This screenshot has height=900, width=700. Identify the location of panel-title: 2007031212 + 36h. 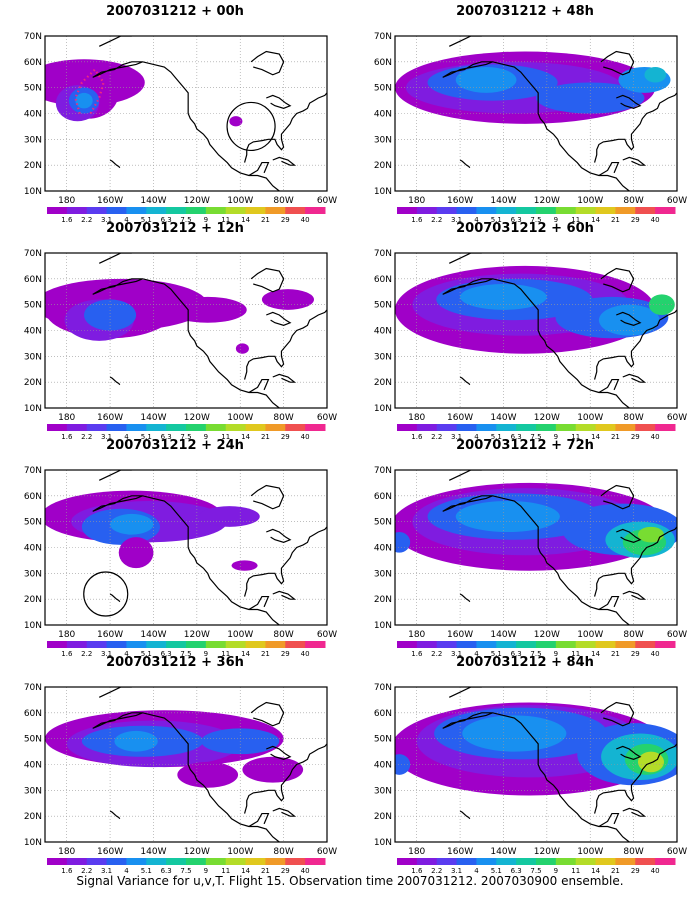
(175, 662).